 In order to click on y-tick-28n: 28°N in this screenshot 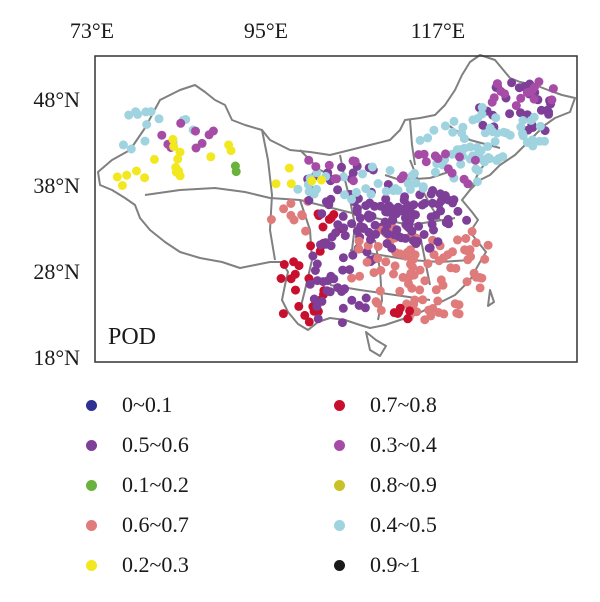, I will do `click(56, 271)`.